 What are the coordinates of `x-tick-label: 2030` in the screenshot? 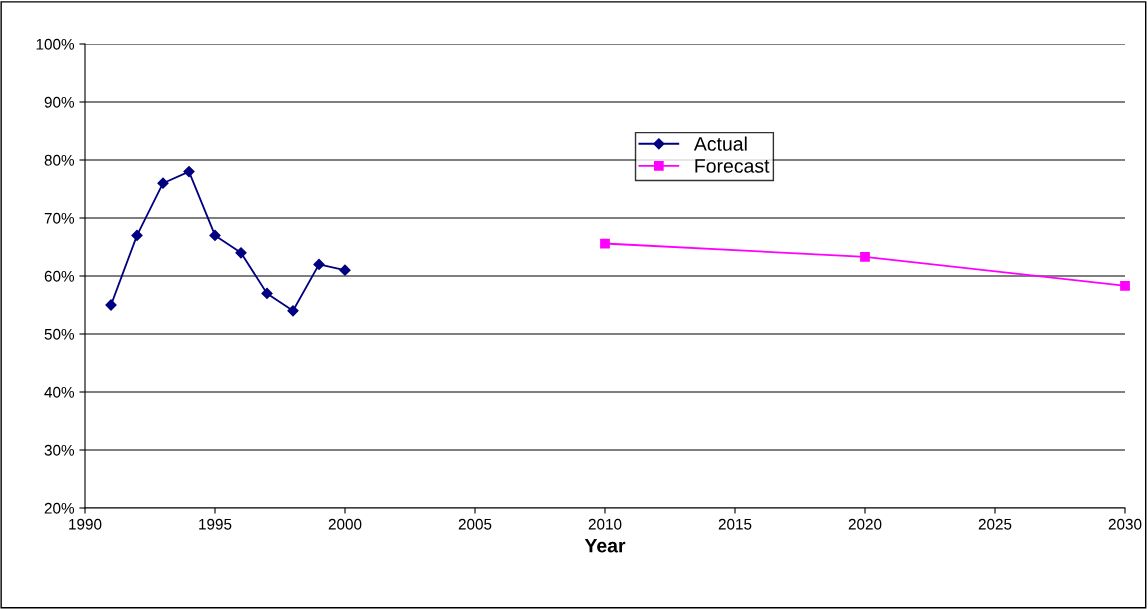 It's located at (1125, 524).